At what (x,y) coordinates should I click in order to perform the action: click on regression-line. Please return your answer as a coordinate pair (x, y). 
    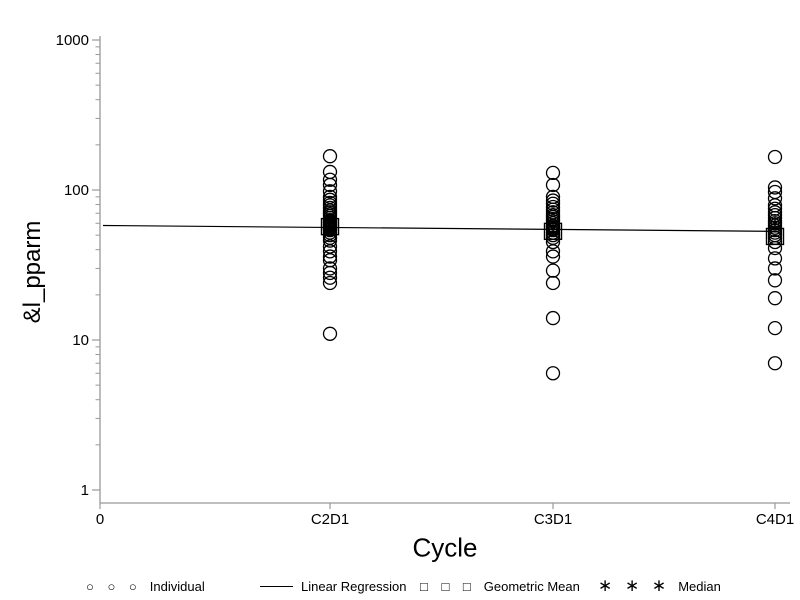
    Looking at the image, I should click on (440, 228).